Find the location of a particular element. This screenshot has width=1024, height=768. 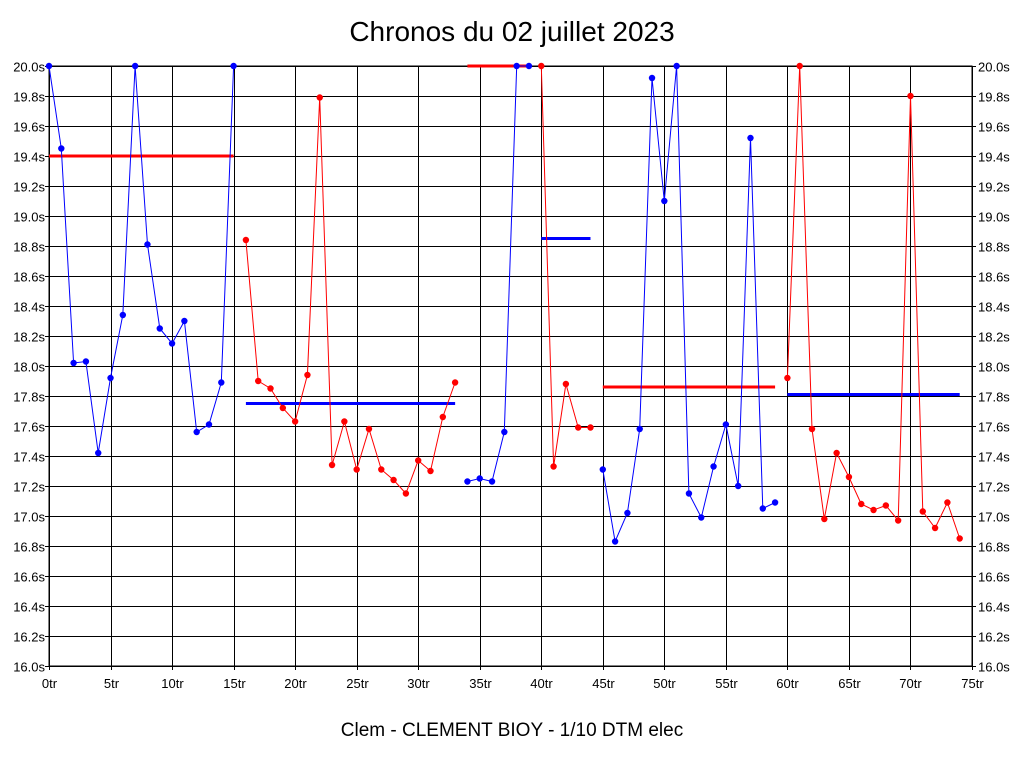

y-tick-label-right: 18.0s is located at coordinates (994, 367).